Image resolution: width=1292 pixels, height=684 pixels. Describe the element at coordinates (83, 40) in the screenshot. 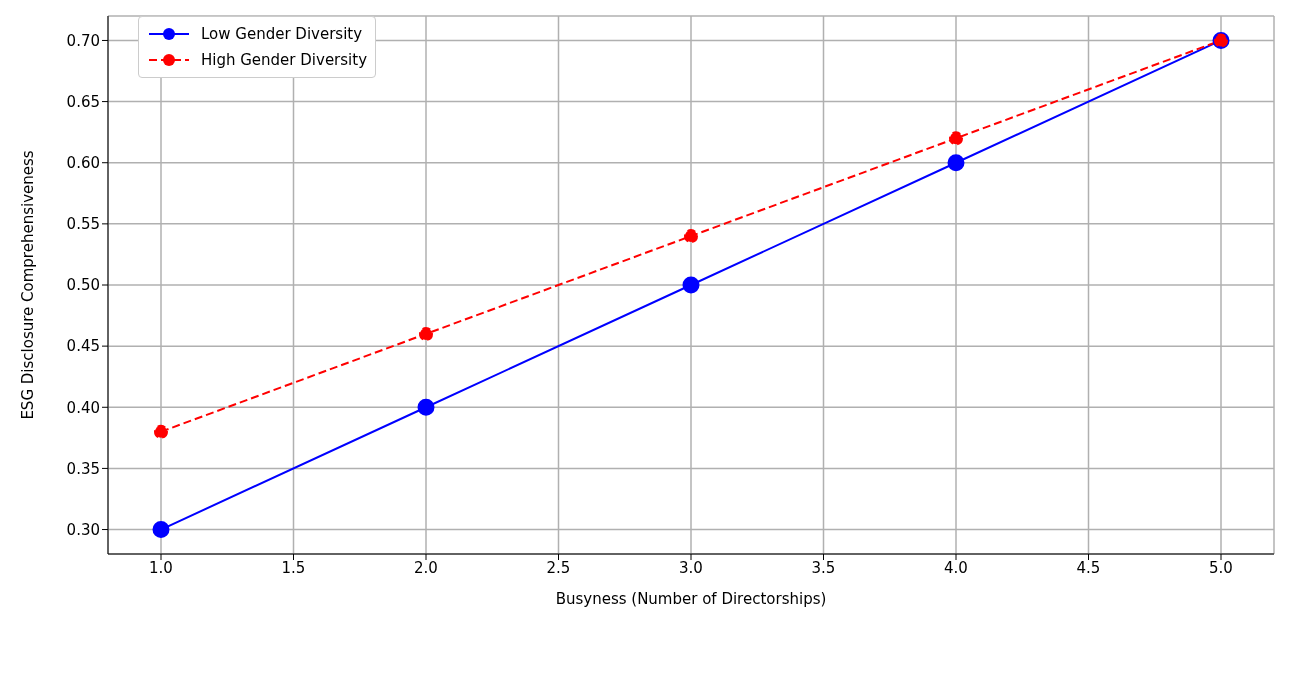

I see `y-tick-label: 0.70` at that location.